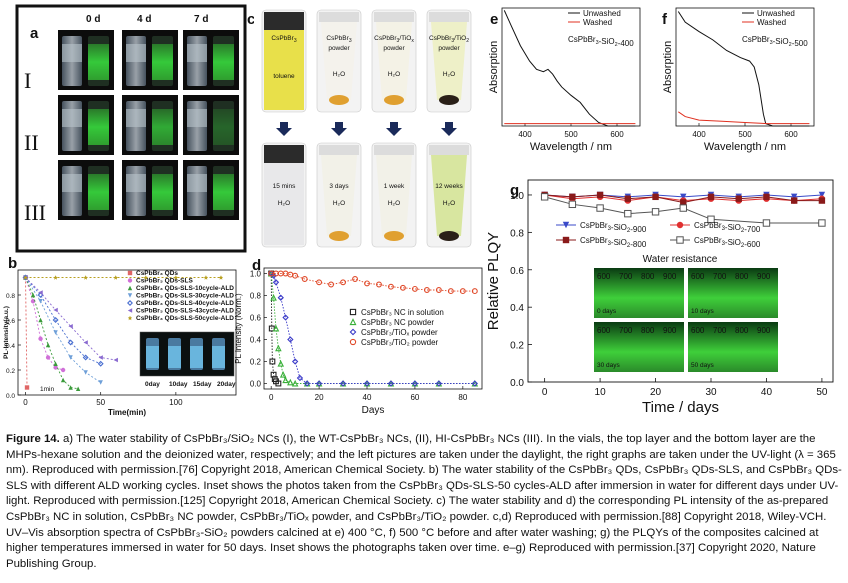  Describe the element at coordinates (800, 43) in the screenshot. I see `label-part: -500` at that location.